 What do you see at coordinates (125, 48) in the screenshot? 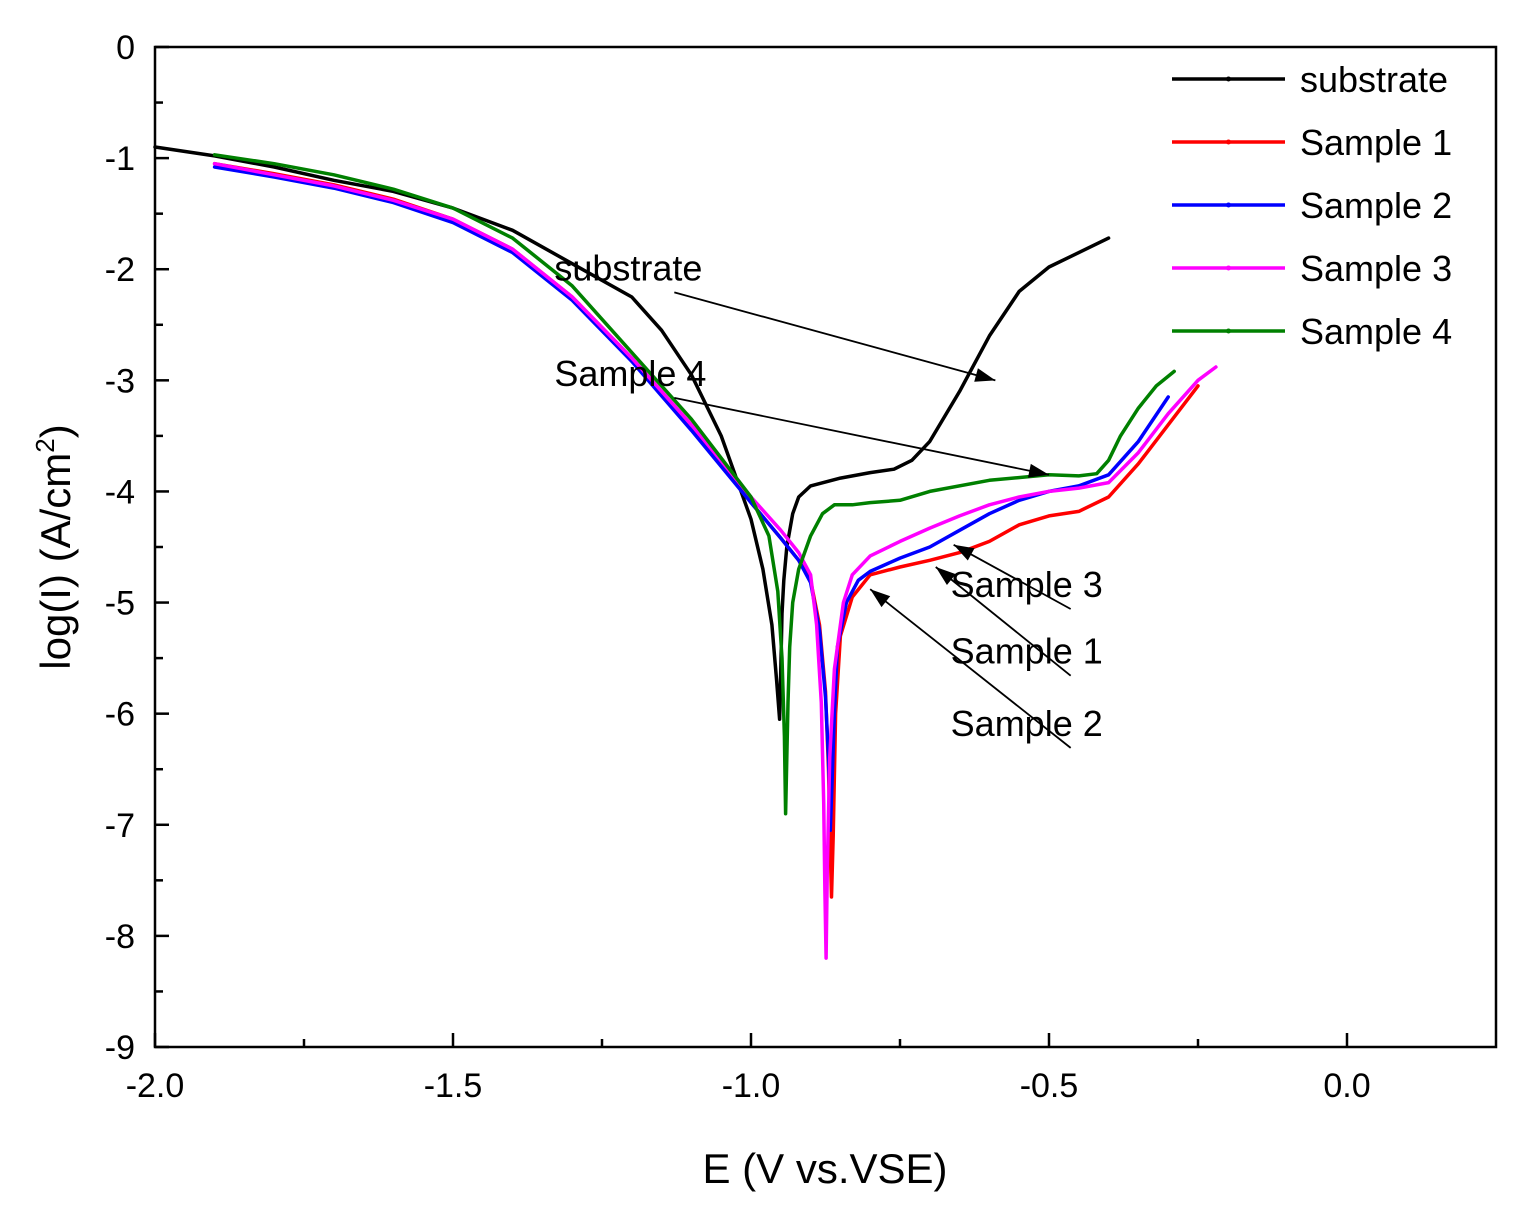
I see `y-tick-label: 0` at bounding box center [125, 48].